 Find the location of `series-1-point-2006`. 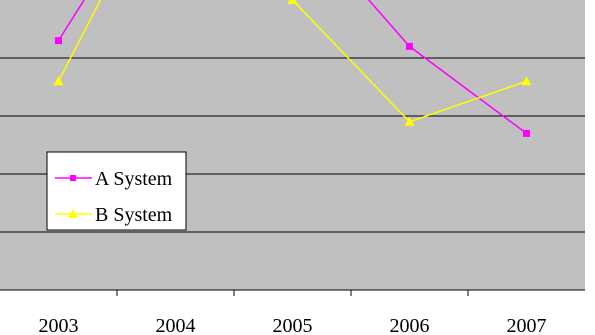

series-1-point-2006 is located at coordinates (409, 121).